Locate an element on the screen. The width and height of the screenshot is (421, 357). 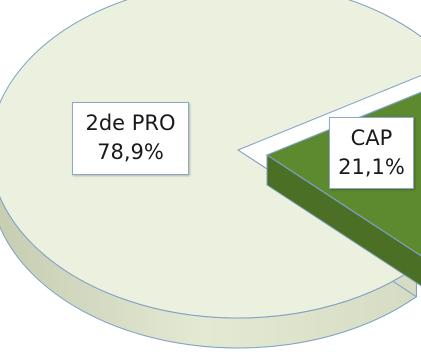
slice-category-label: CAP is located at coordinates (371, 138).